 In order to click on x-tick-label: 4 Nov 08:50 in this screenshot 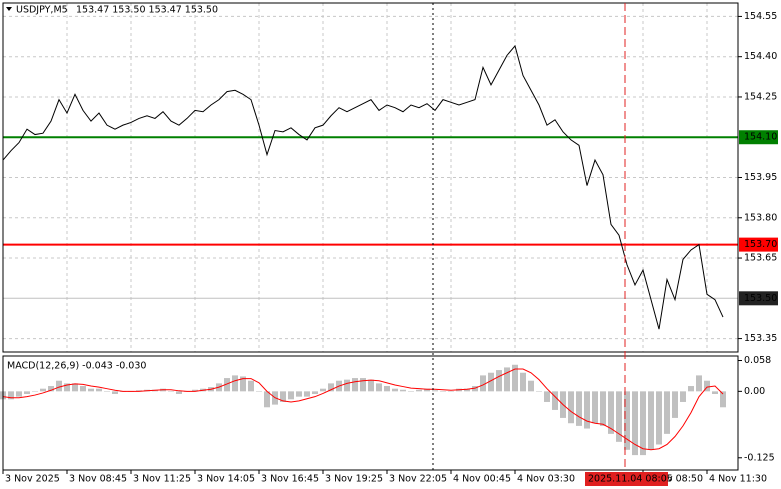, I will do `click(674, 479)`.